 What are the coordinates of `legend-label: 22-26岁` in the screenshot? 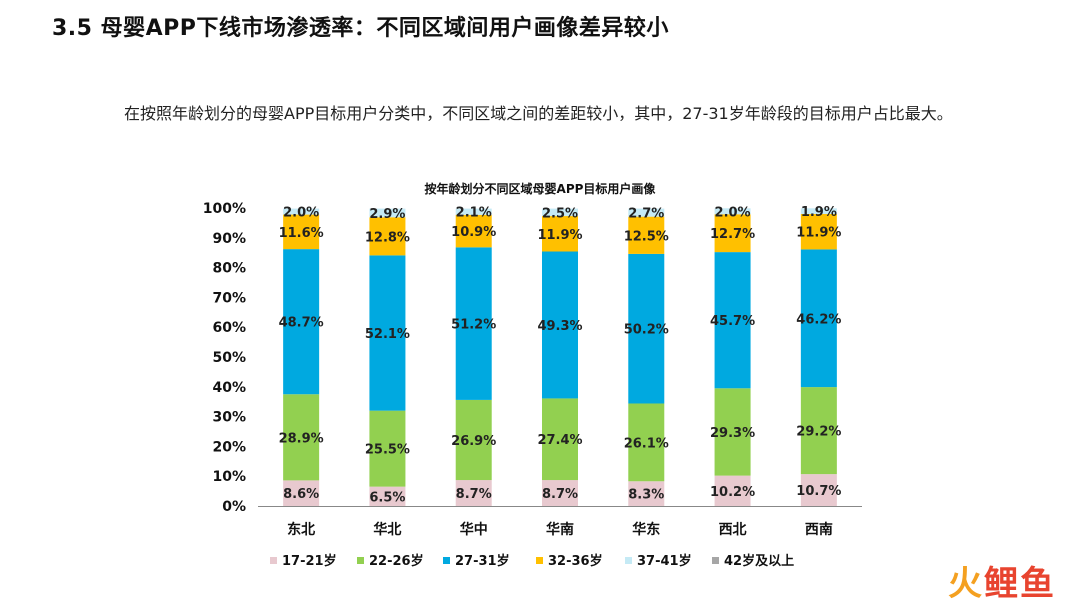 It's located at (396, 561).